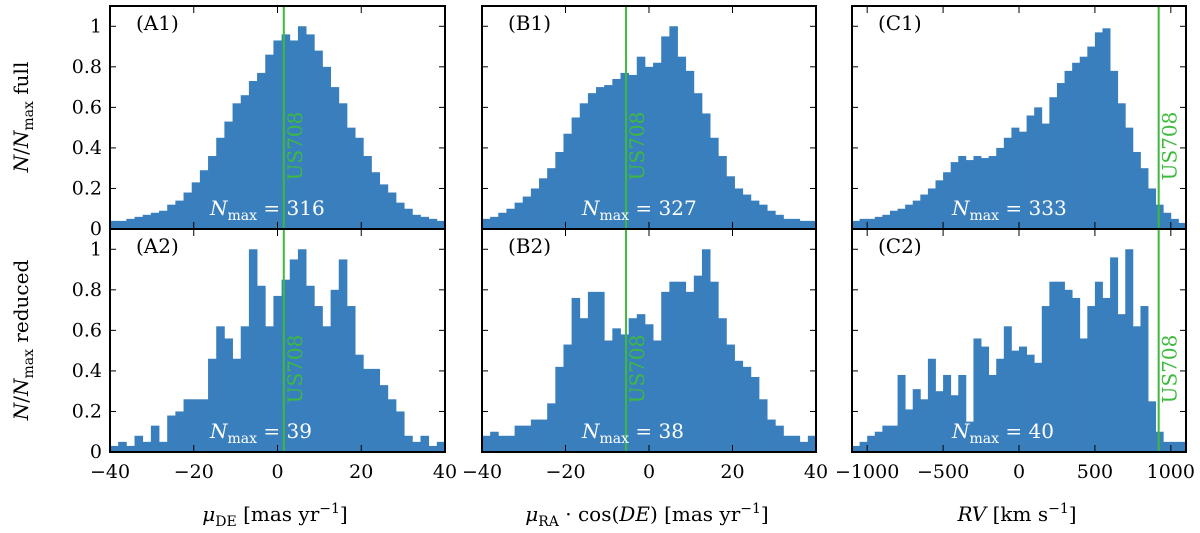 The width and height of the screenshot is (1200, 533). I want to click on xlabel-column-c: RV [km s−1], so click(1016, 513).